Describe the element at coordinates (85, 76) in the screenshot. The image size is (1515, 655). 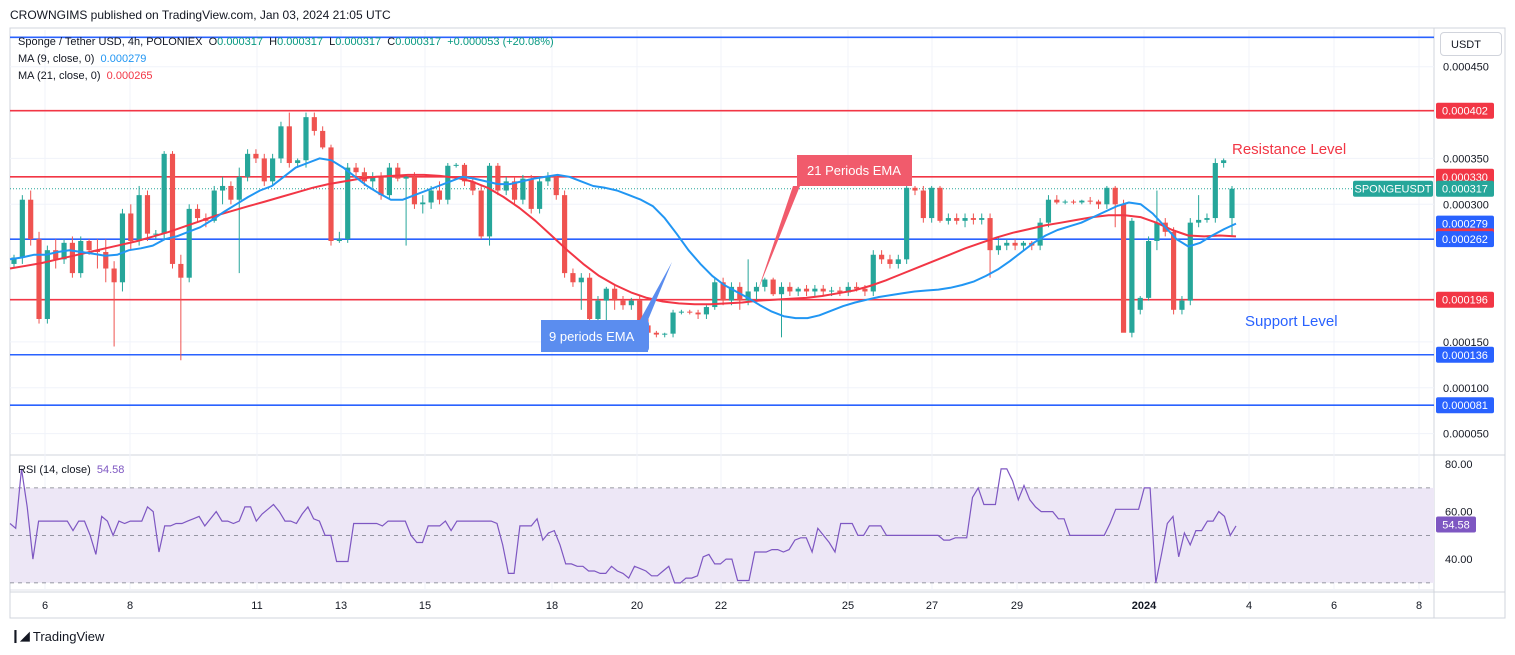
I see `legend-ma21-row: MA (21, close, 0) 0.000265` at that location.